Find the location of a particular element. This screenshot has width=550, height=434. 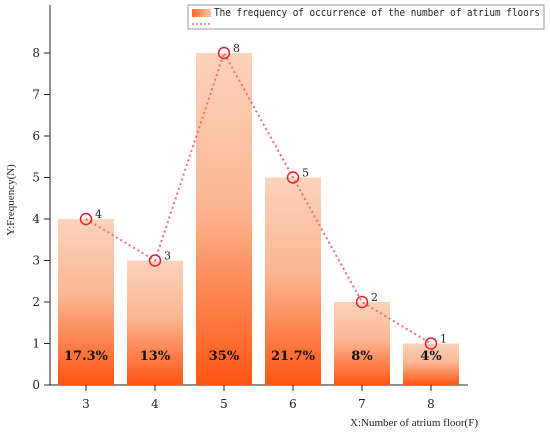

point-value-label: 5 is located at coordinates (305, 173).